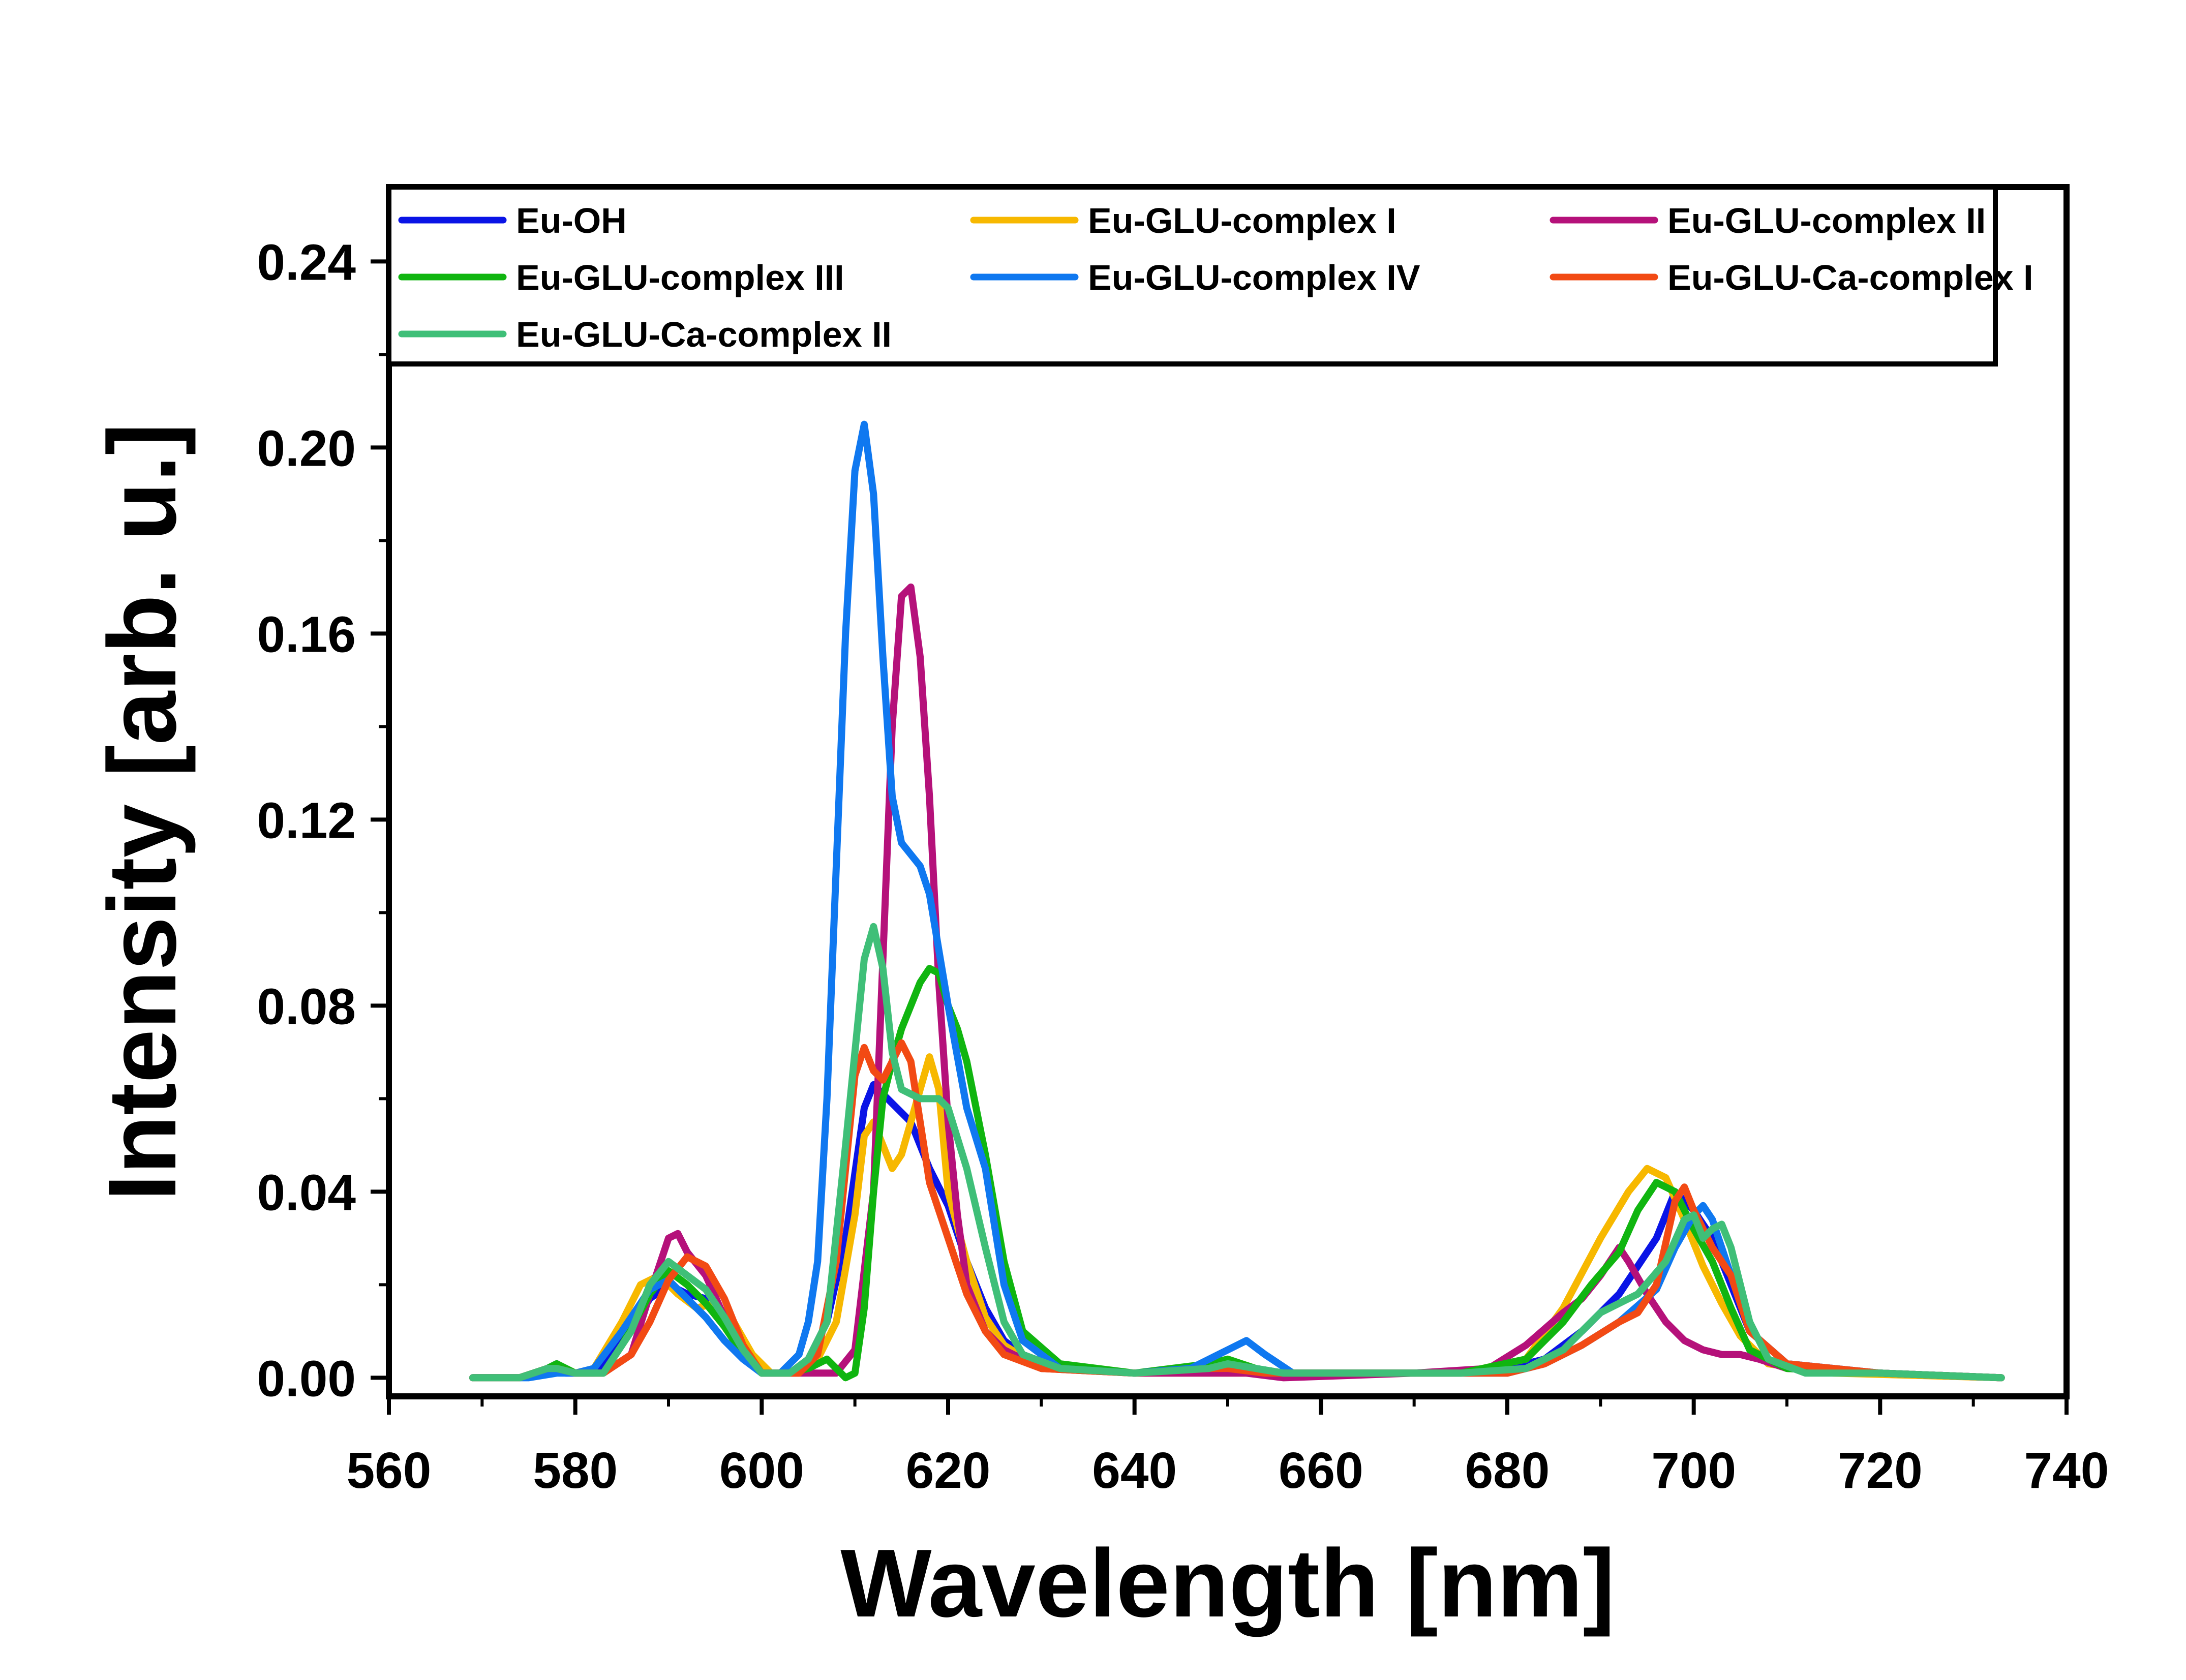 This screenshot has height=1680, width=2186. Describe the element at coordinates (389, 1470) in the screenshot. I see `x-tick-label-0: 560` at that location.